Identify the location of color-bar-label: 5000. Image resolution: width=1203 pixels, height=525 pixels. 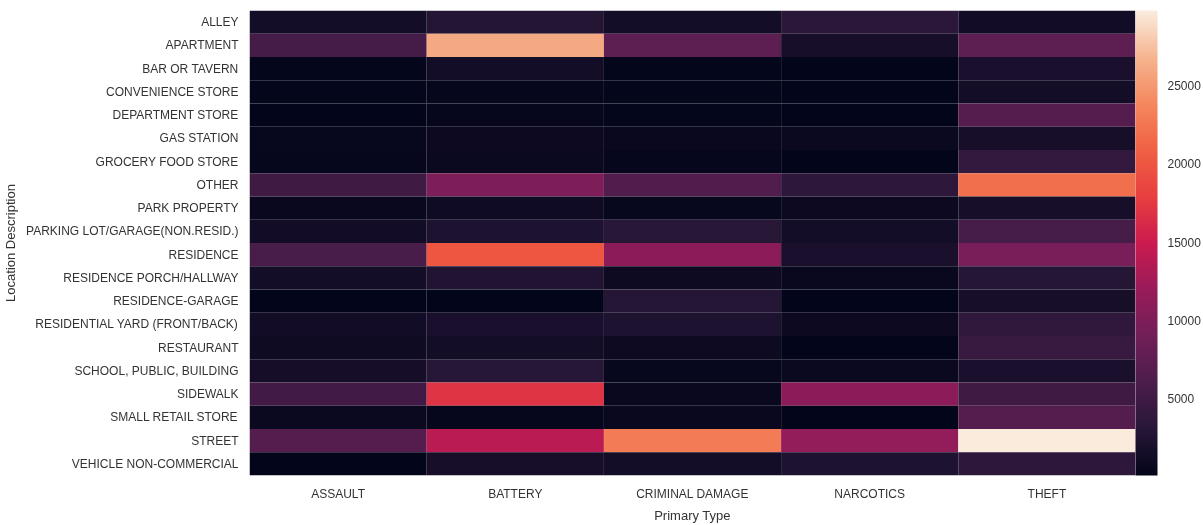
(1181, 399).